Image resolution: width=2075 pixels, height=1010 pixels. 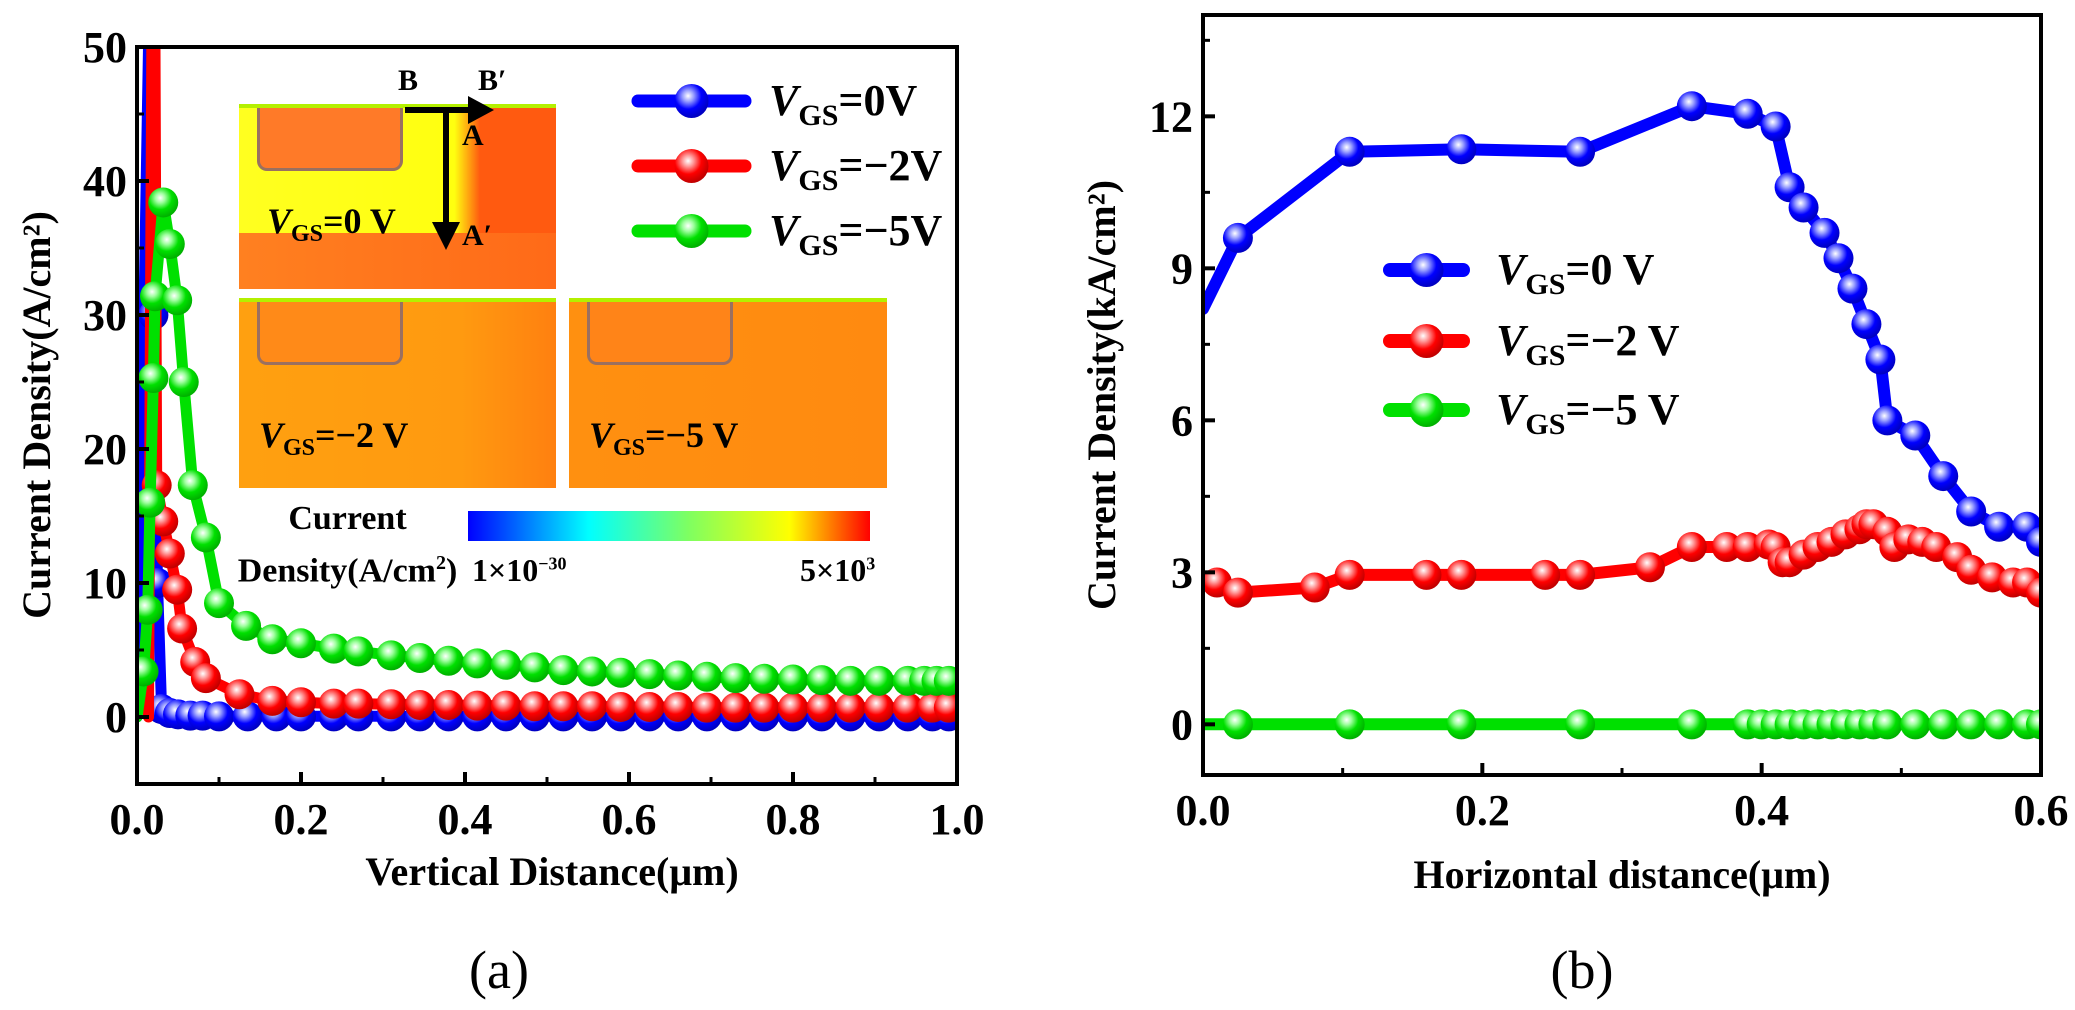 What do you see at coordinates (440, 563) in the screenshot?
I see `colorbar-title-sup: 2` at bounding box center [440, 563].